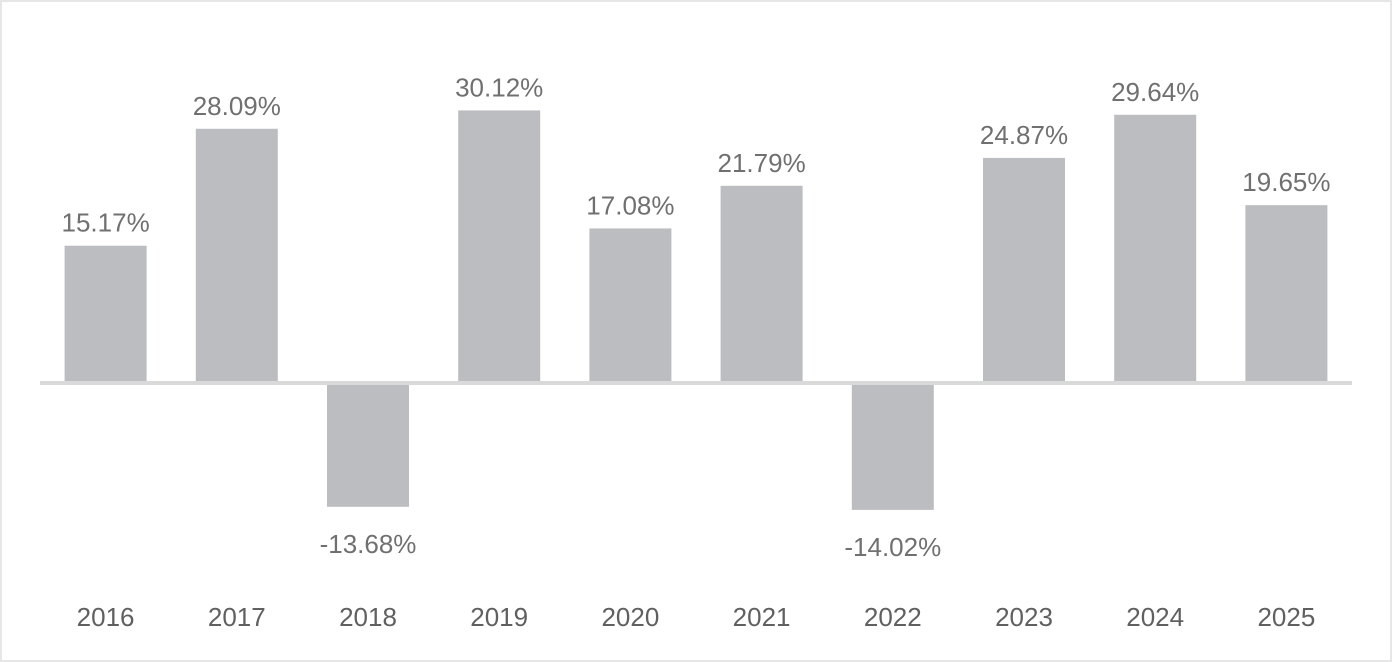  I want to click on x-tick-label-2024: 2024, so click(1155, 617).